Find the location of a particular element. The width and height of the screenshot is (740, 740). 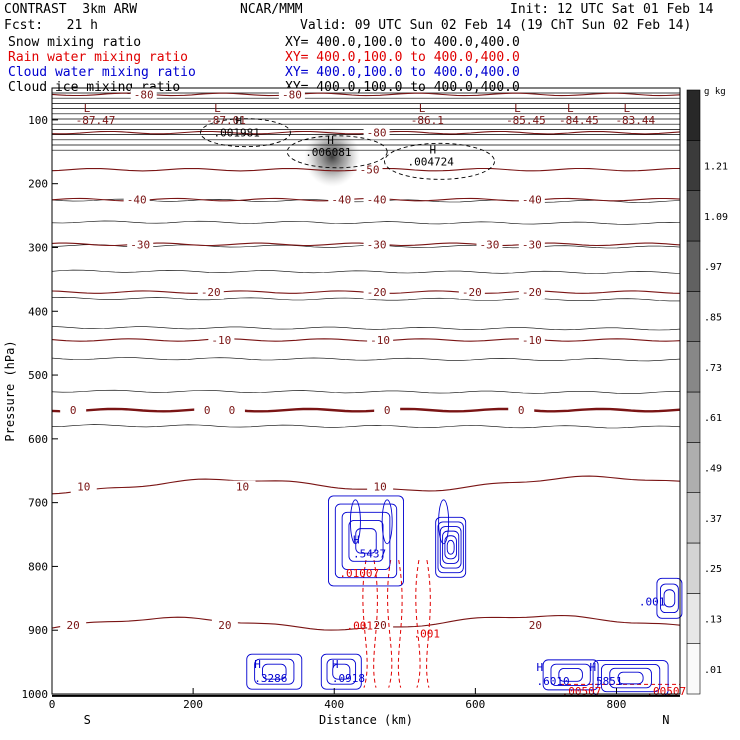

temperature-label: -80 is located at coordinates (377, 133).